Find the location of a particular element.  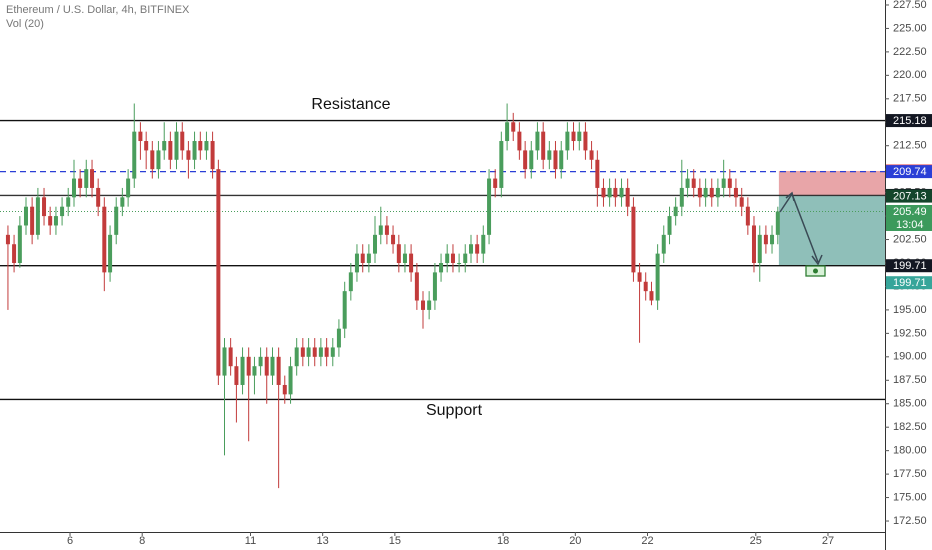

x-tick-label: 6 is located at coordinates (70, 541).